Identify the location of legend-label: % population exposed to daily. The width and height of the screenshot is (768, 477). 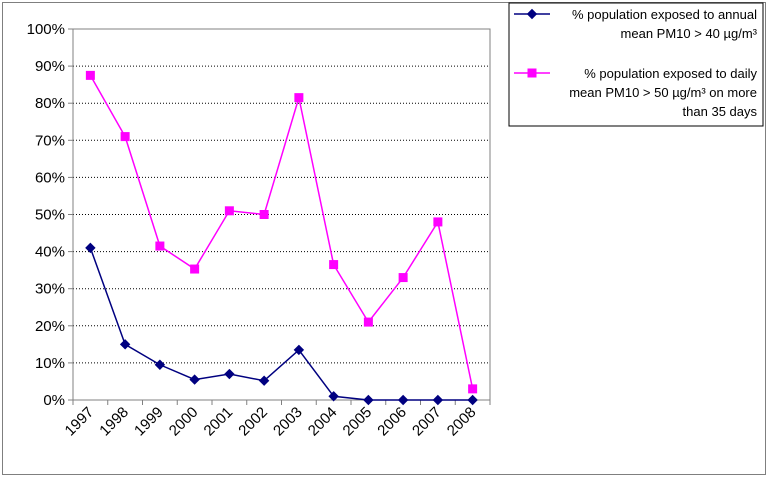
(670, 73).